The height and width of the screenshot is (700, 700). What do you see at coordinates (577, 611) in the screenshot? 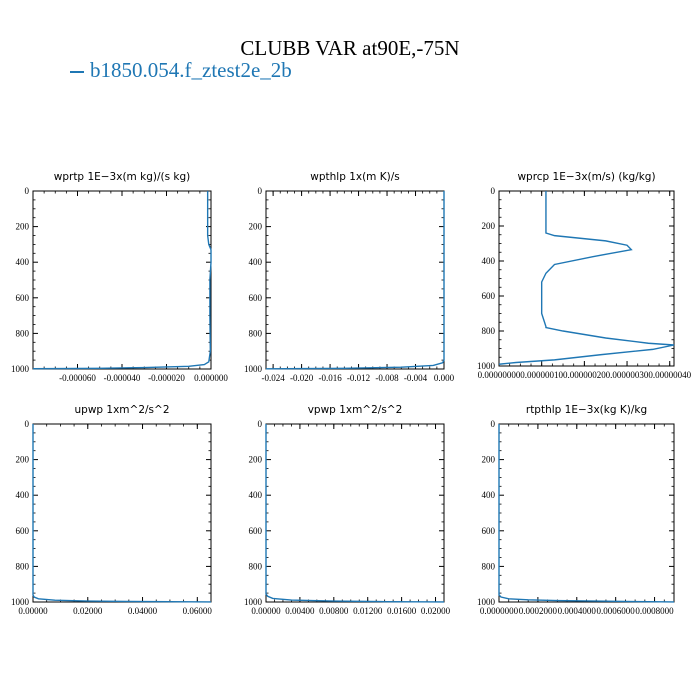
I see `x-tick-label: 0.0004000` at bounding box center [577, 611].